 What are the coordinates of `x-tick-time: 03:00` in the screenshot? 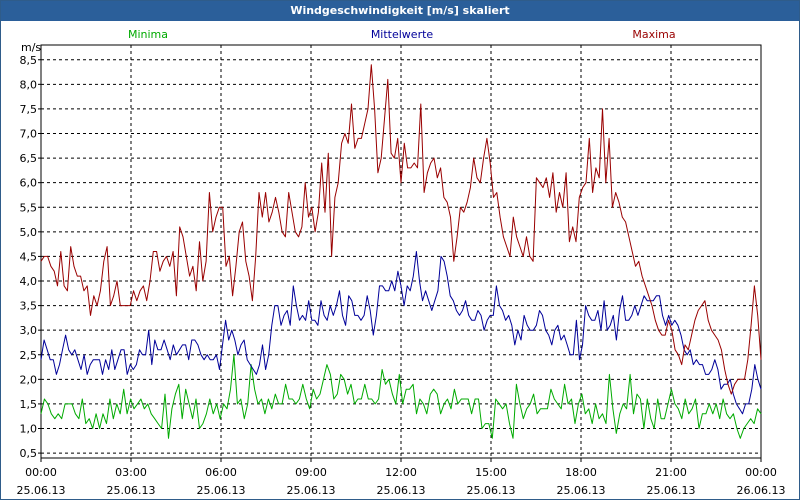 It's located at (131, 472).